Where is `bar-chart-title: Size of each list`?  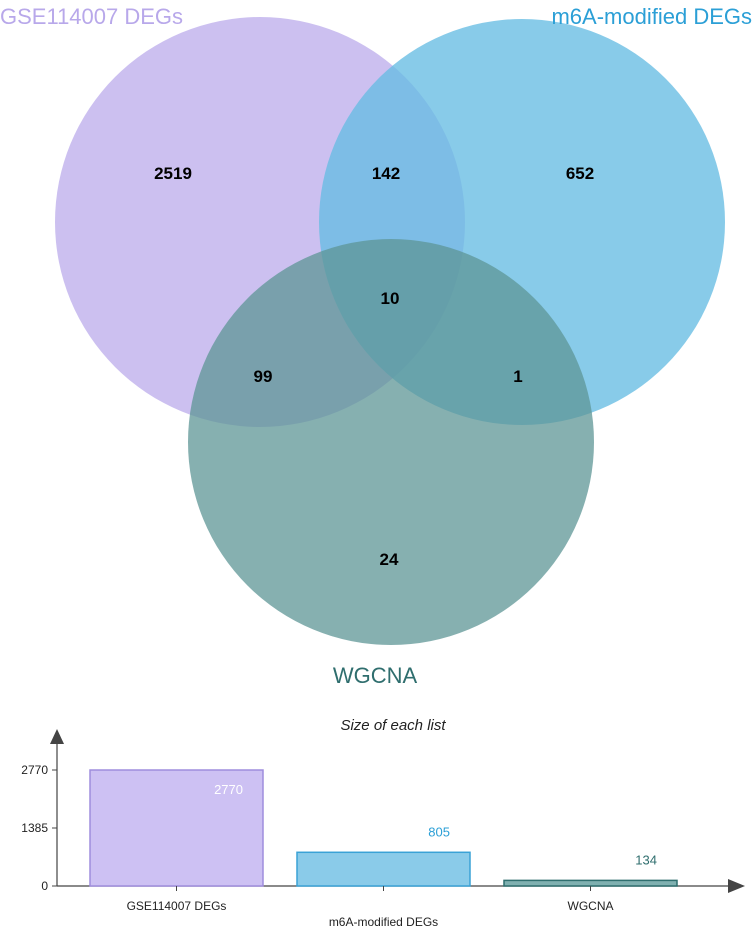 bar-chart-title: Size of each list is located at coordinates (393, 725).